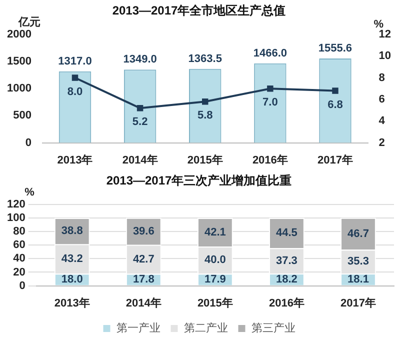  I want to click on data-label: 1317.0, so click(75, 61).